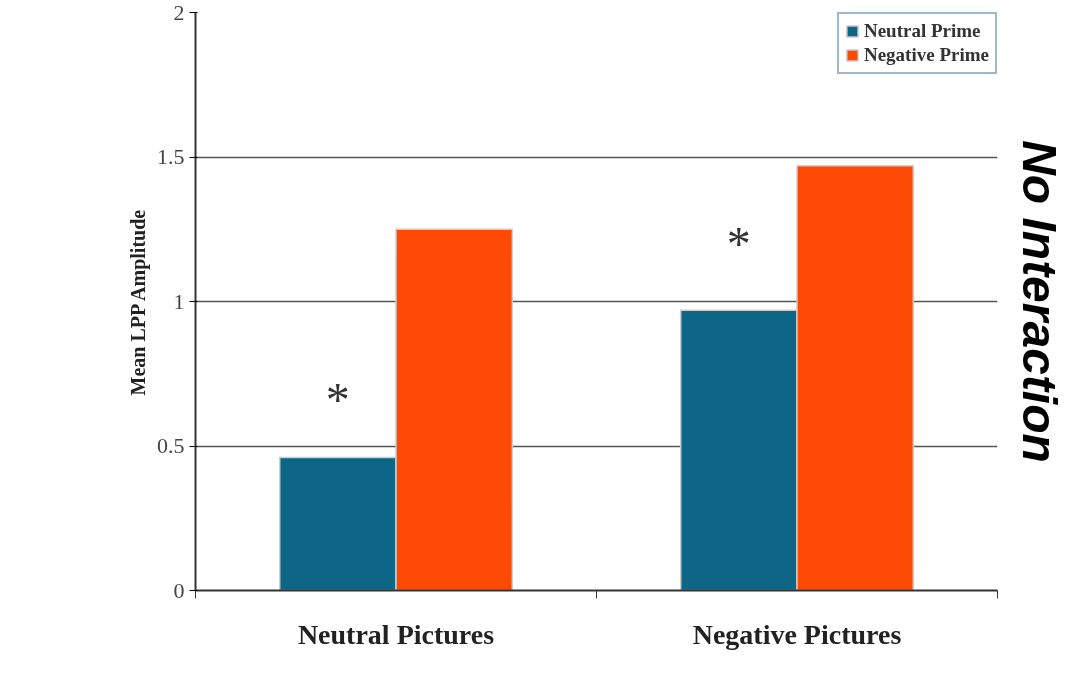 The width and height of the screenshot is (1082, 673). Describe the element at coordinates (396, 634) in the screenshot. I see `x-tick-label: Neutral Pictures` at that location.